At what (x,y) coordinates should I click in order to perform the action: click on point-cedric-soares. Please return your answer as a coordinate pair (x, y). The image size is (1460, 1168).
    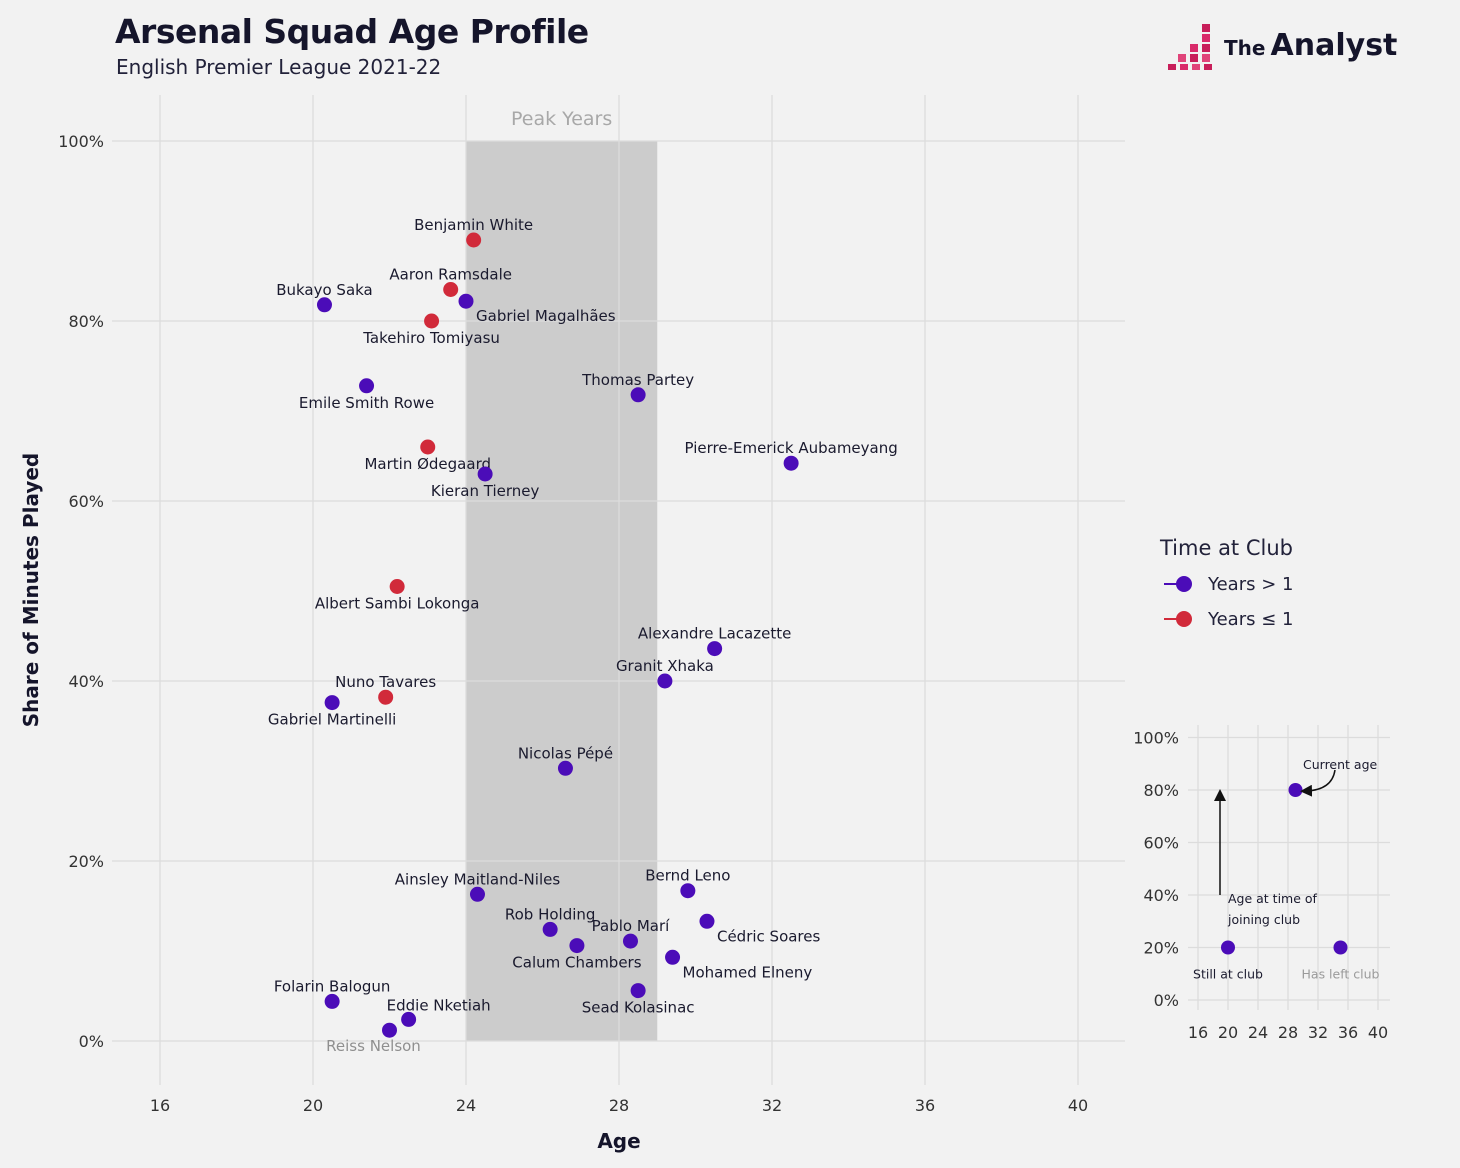
    Looking at the image, I should click on (707, 921).